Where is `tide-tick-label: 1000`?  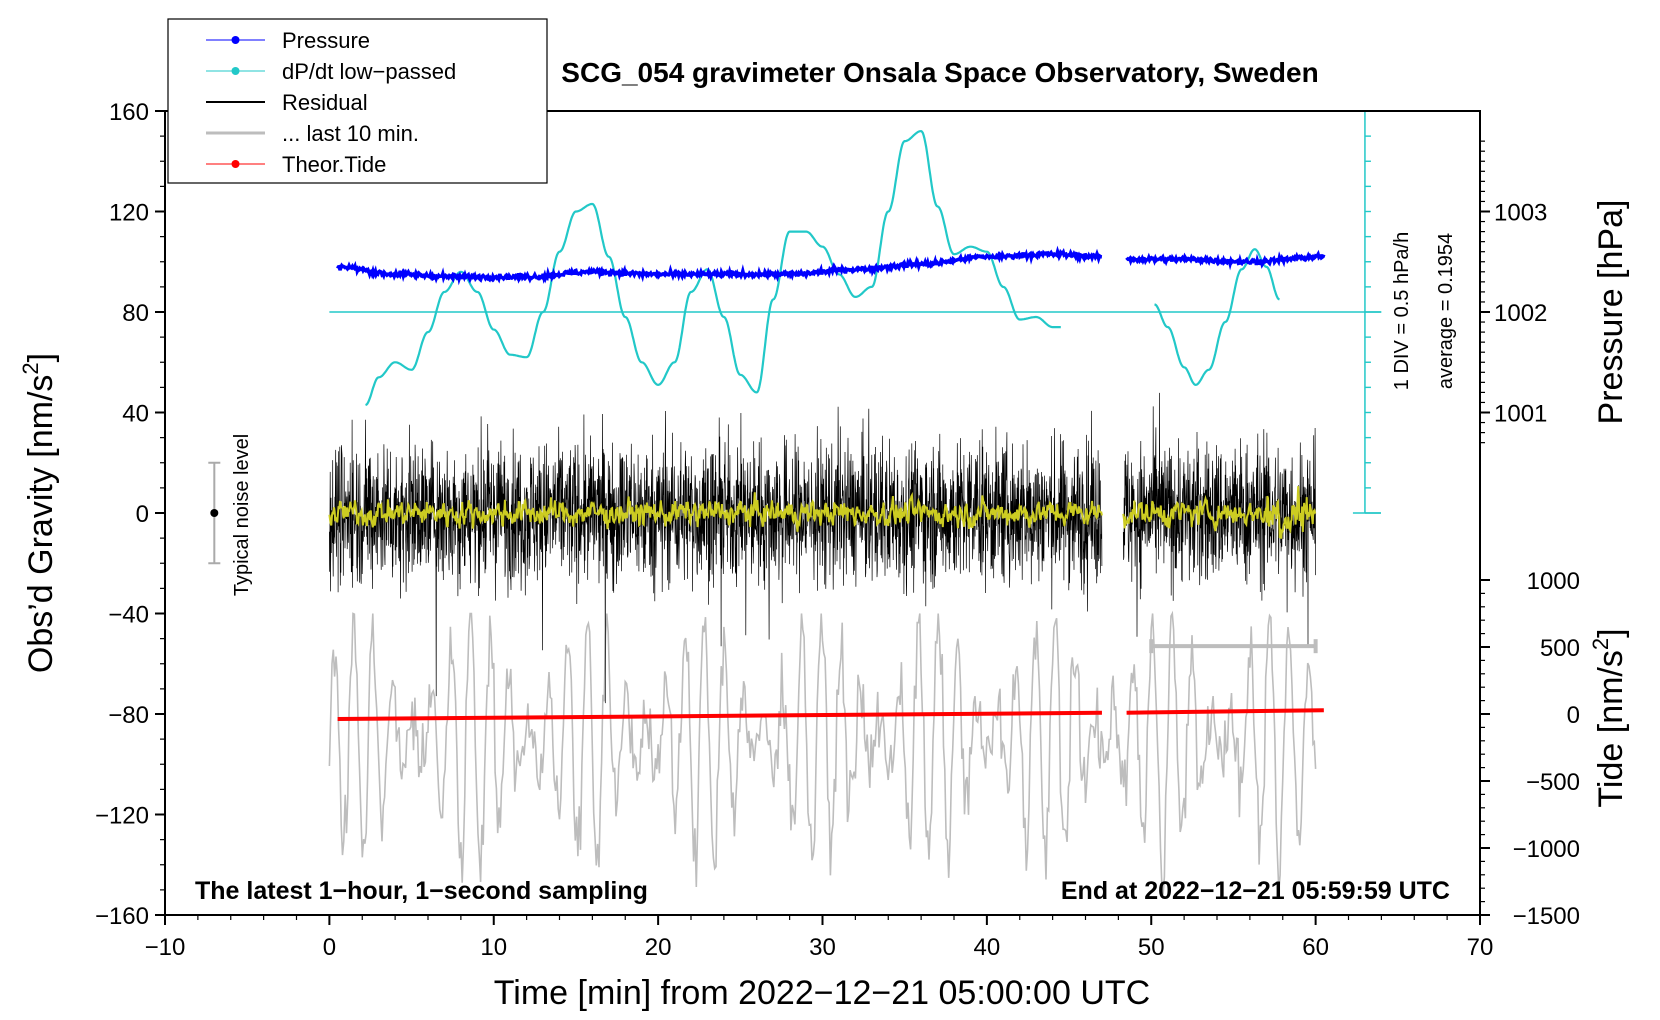 tide-tick-label: 1000 is located at coordinates (1553, 581).